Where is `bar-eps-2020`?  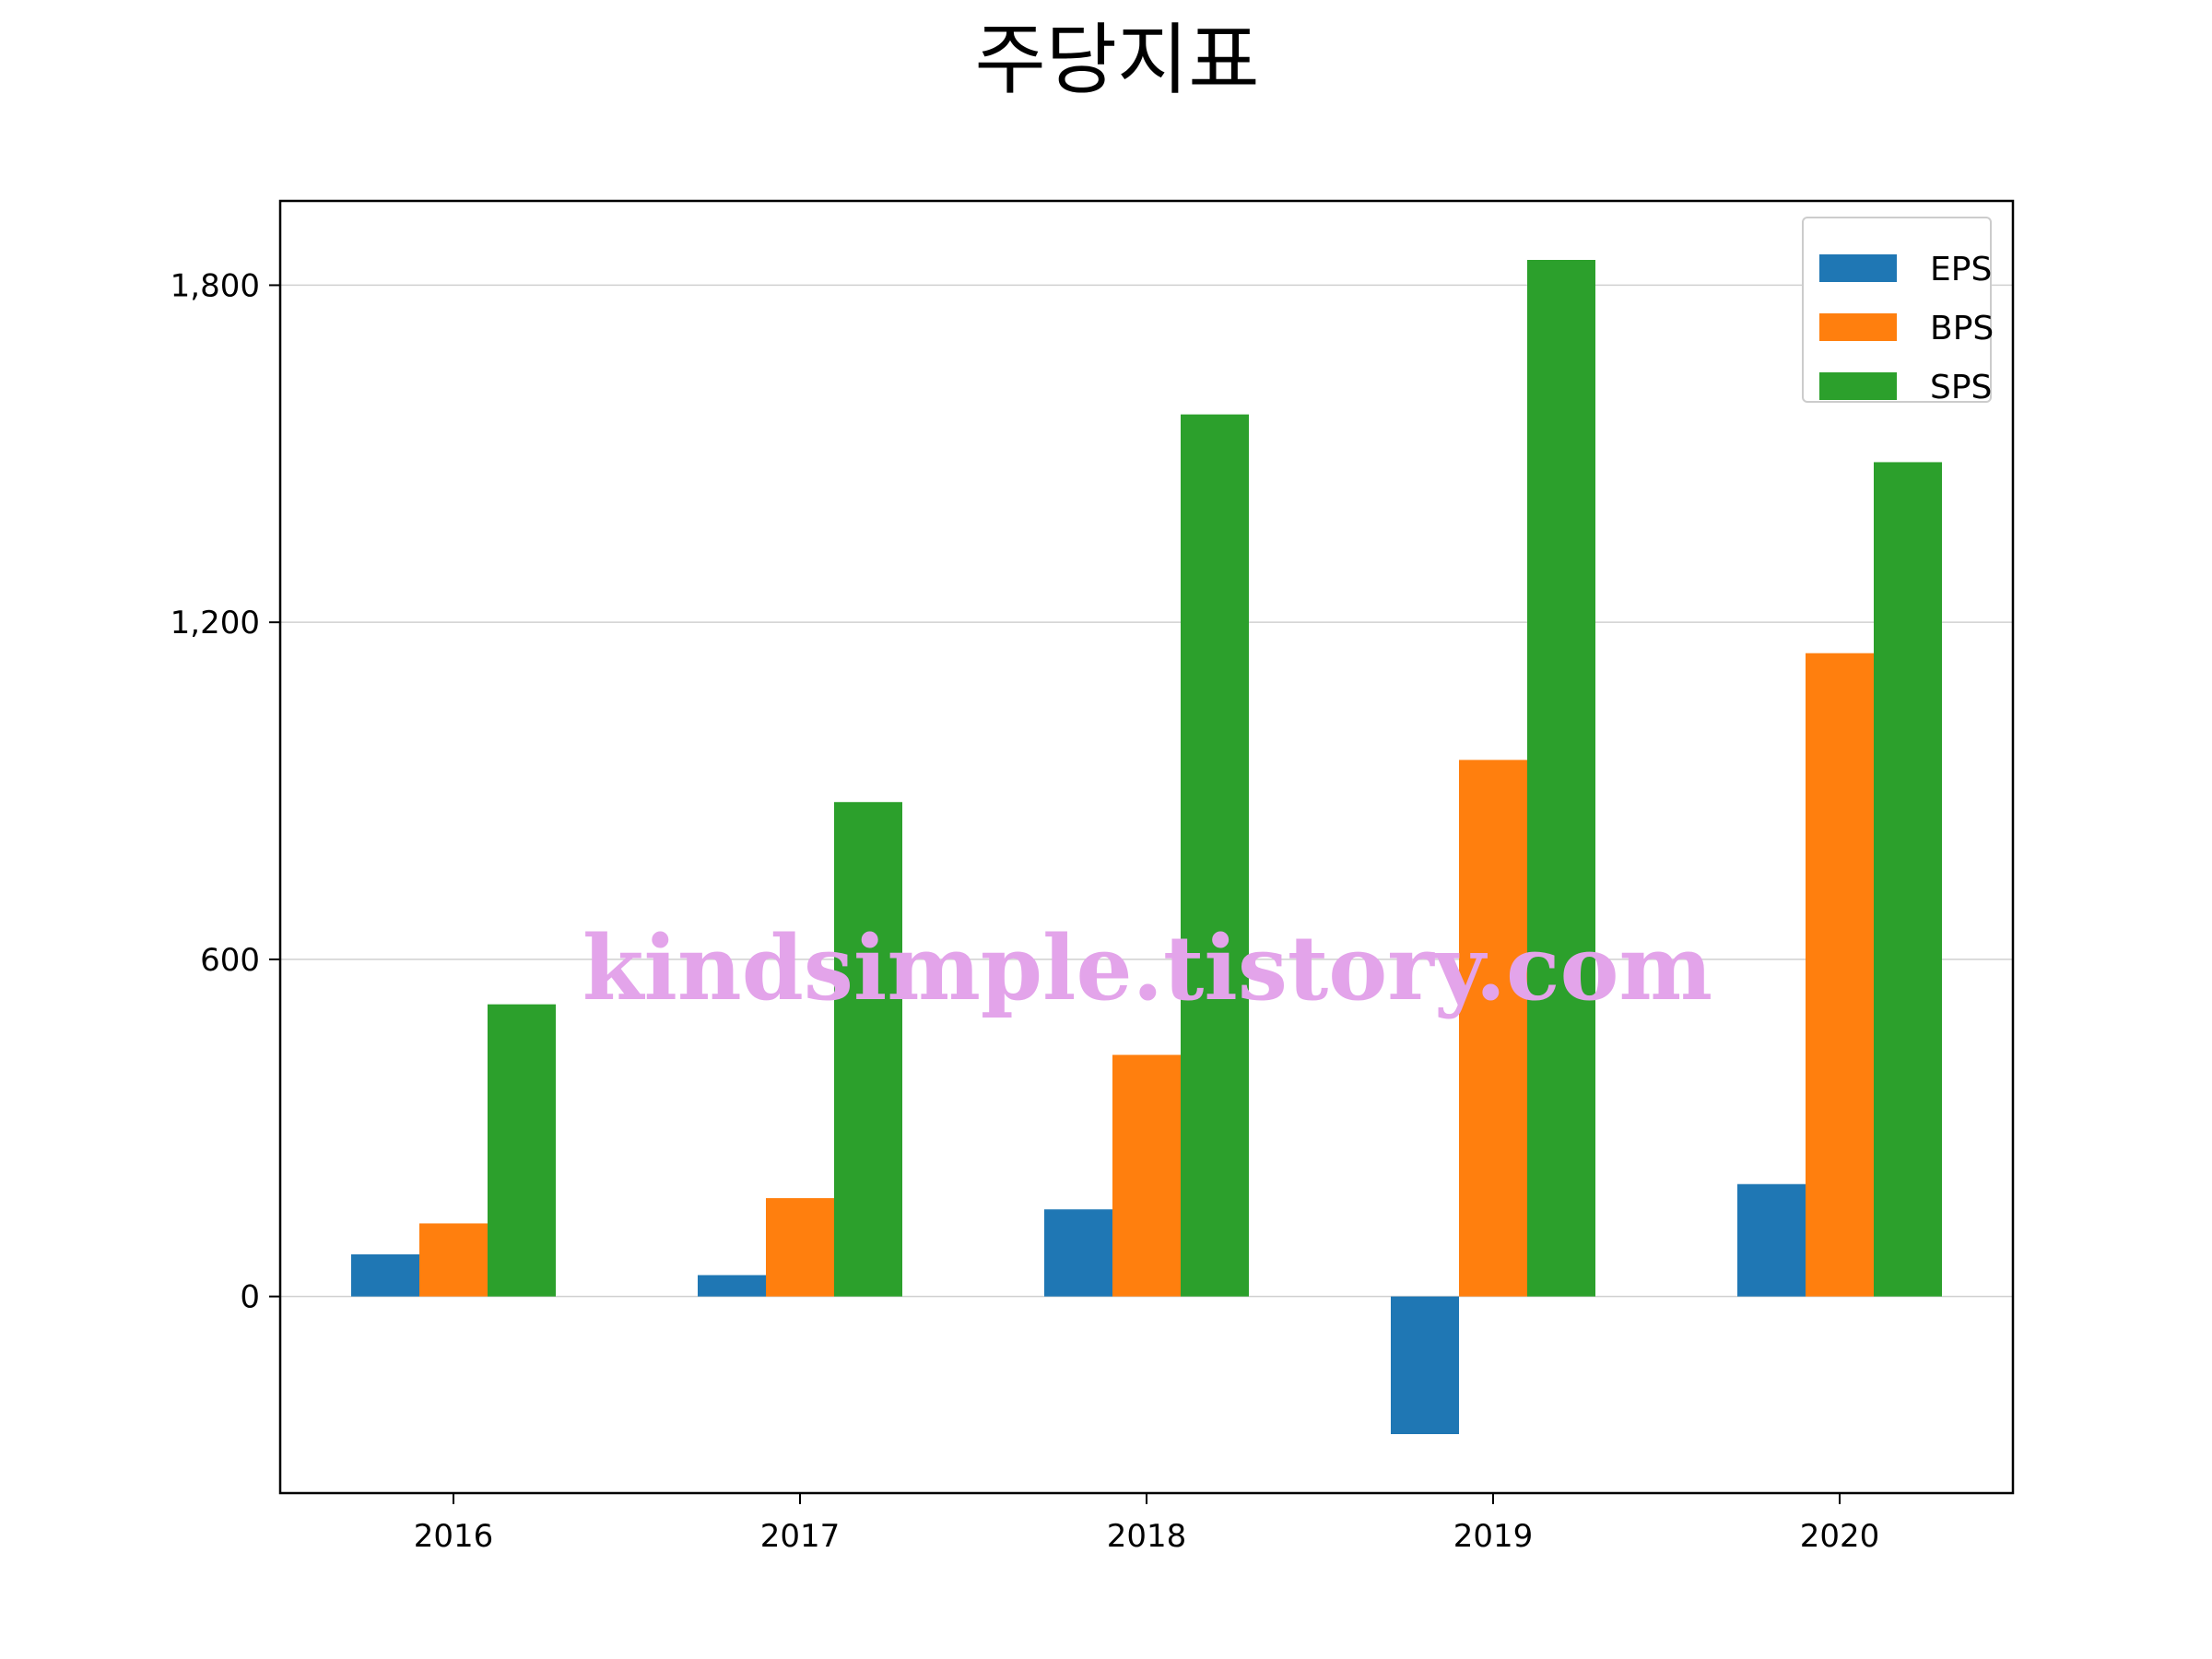
bar-eps-2020 is located at coordinates (1771, 1240).